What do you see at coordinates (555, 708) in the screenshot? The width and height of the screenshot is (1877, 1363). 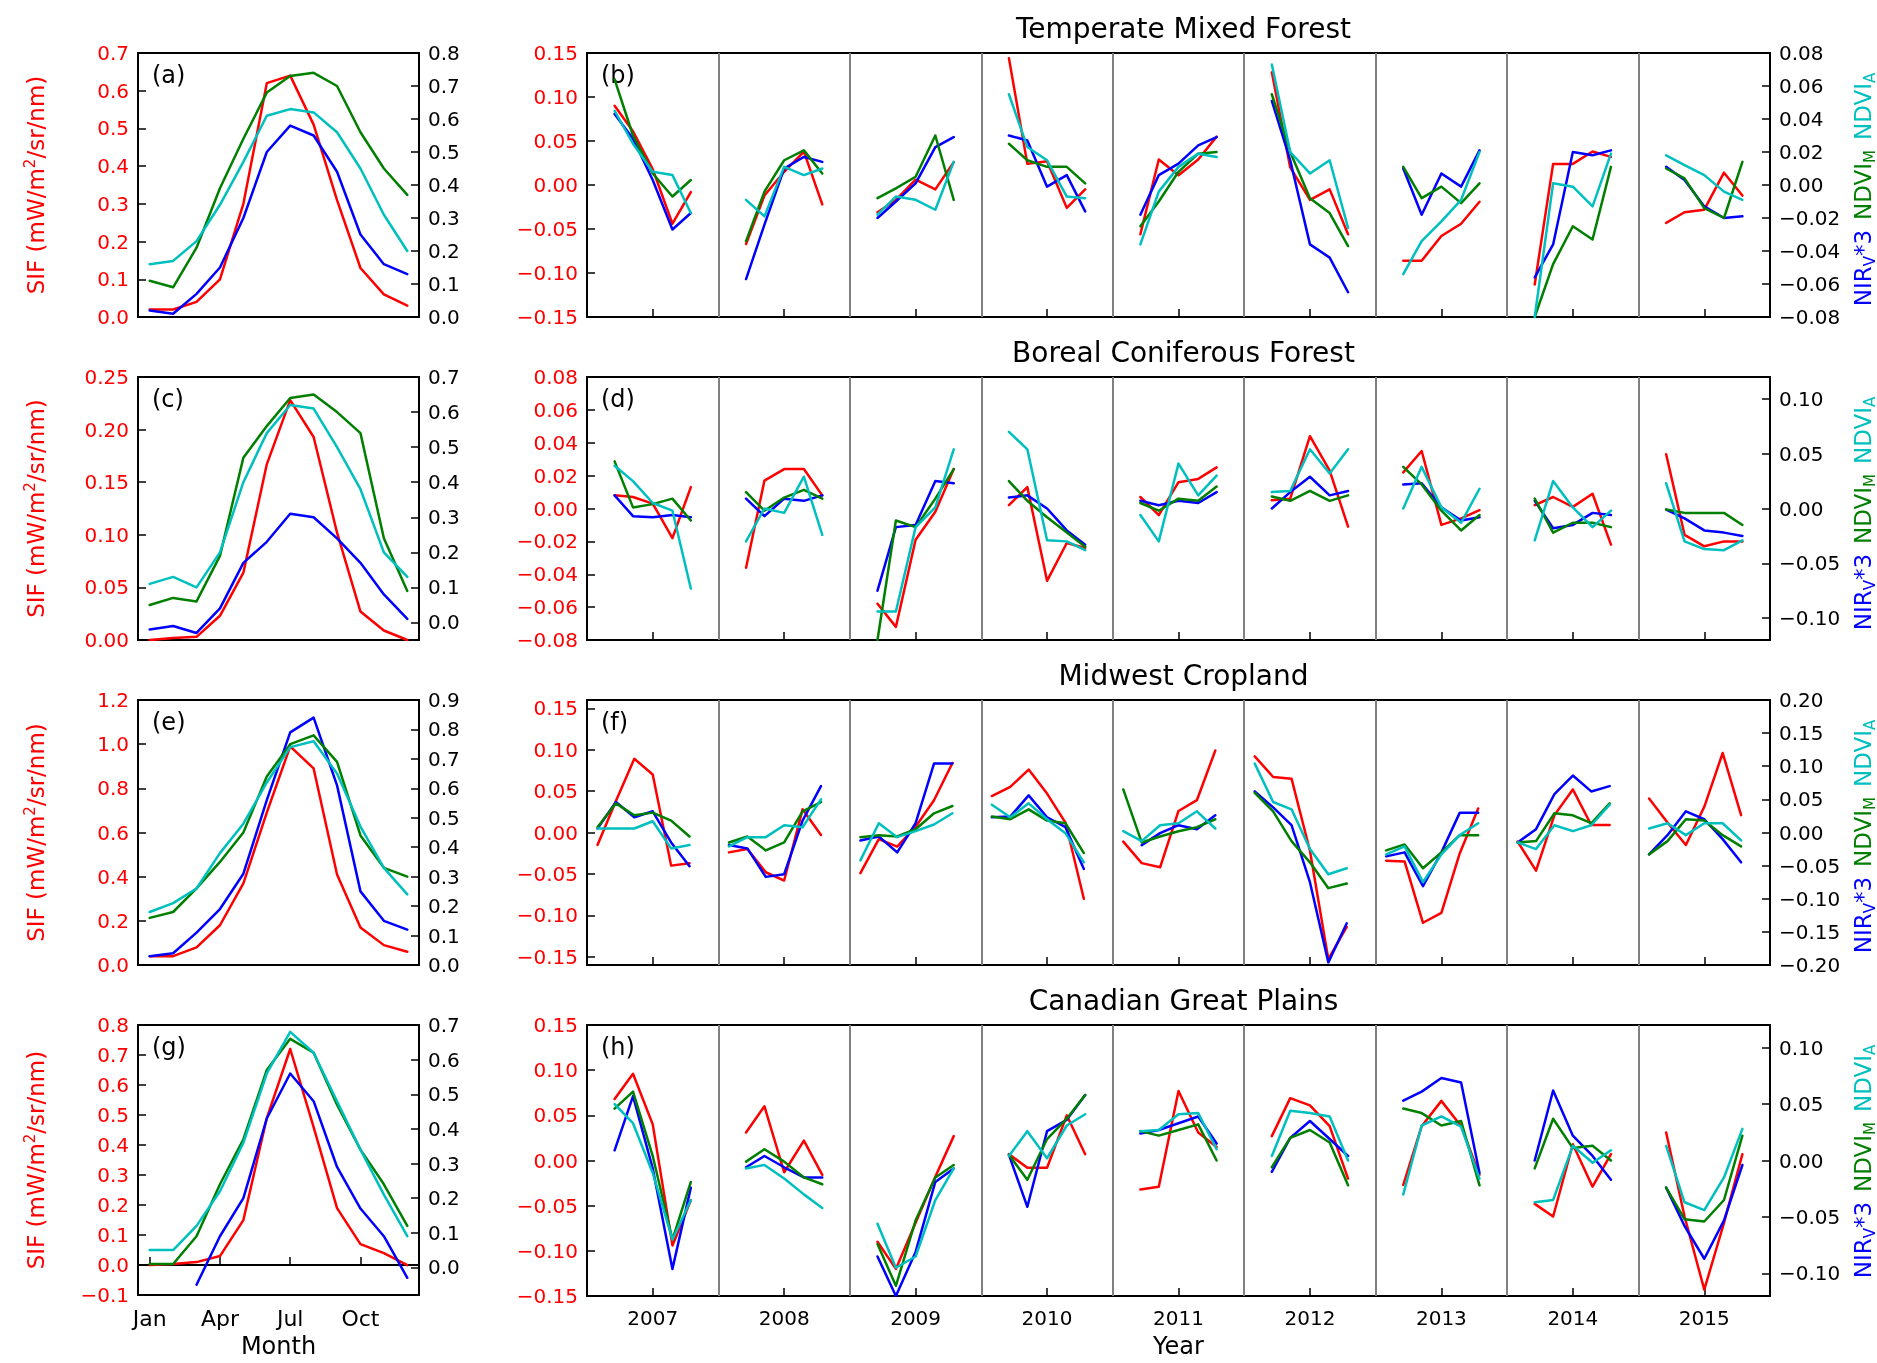 I see `y-tick-label: 0.15` at bounding box center [555, 708].